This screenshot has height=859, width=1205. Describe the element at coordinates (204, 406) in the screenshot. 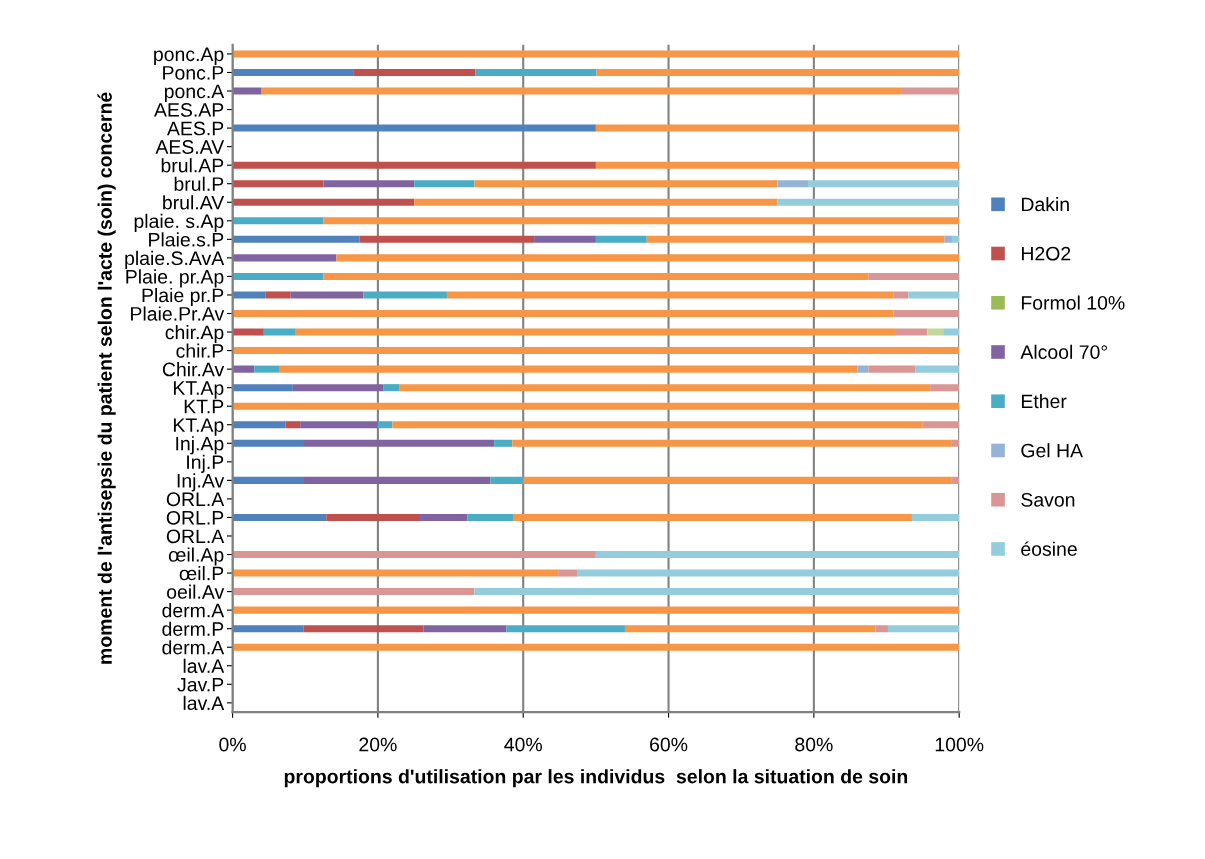

I see `y-tick-label: KT.P` at that location.